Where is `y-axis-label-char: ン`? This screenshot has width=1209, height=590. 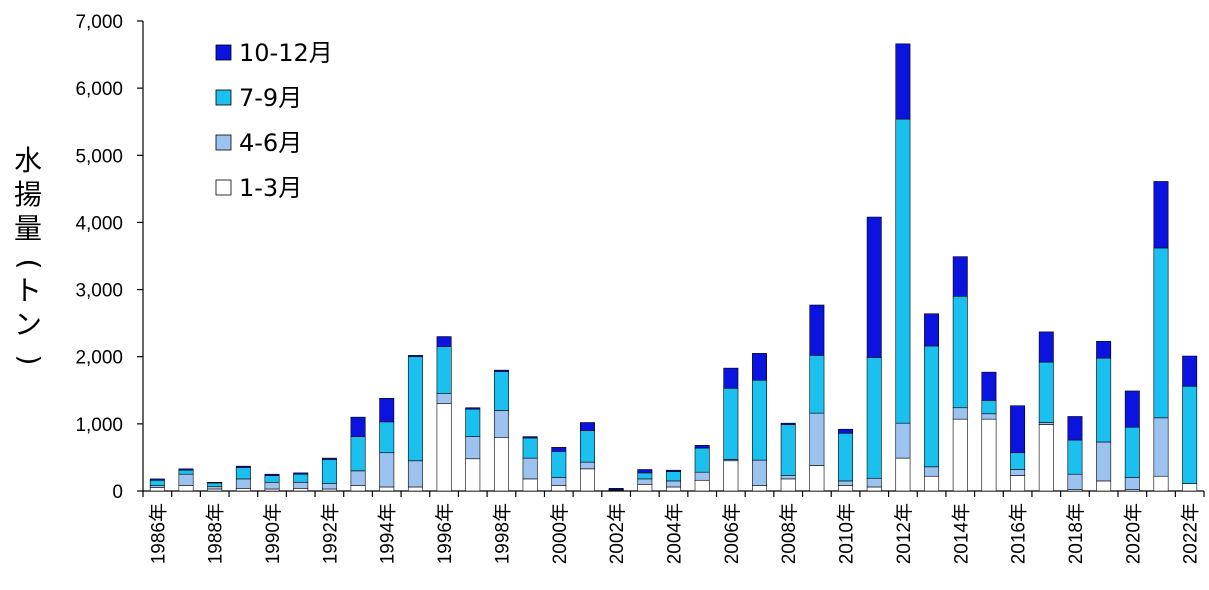
y-axis-label-char: ン is located at coordinates (28, 324).